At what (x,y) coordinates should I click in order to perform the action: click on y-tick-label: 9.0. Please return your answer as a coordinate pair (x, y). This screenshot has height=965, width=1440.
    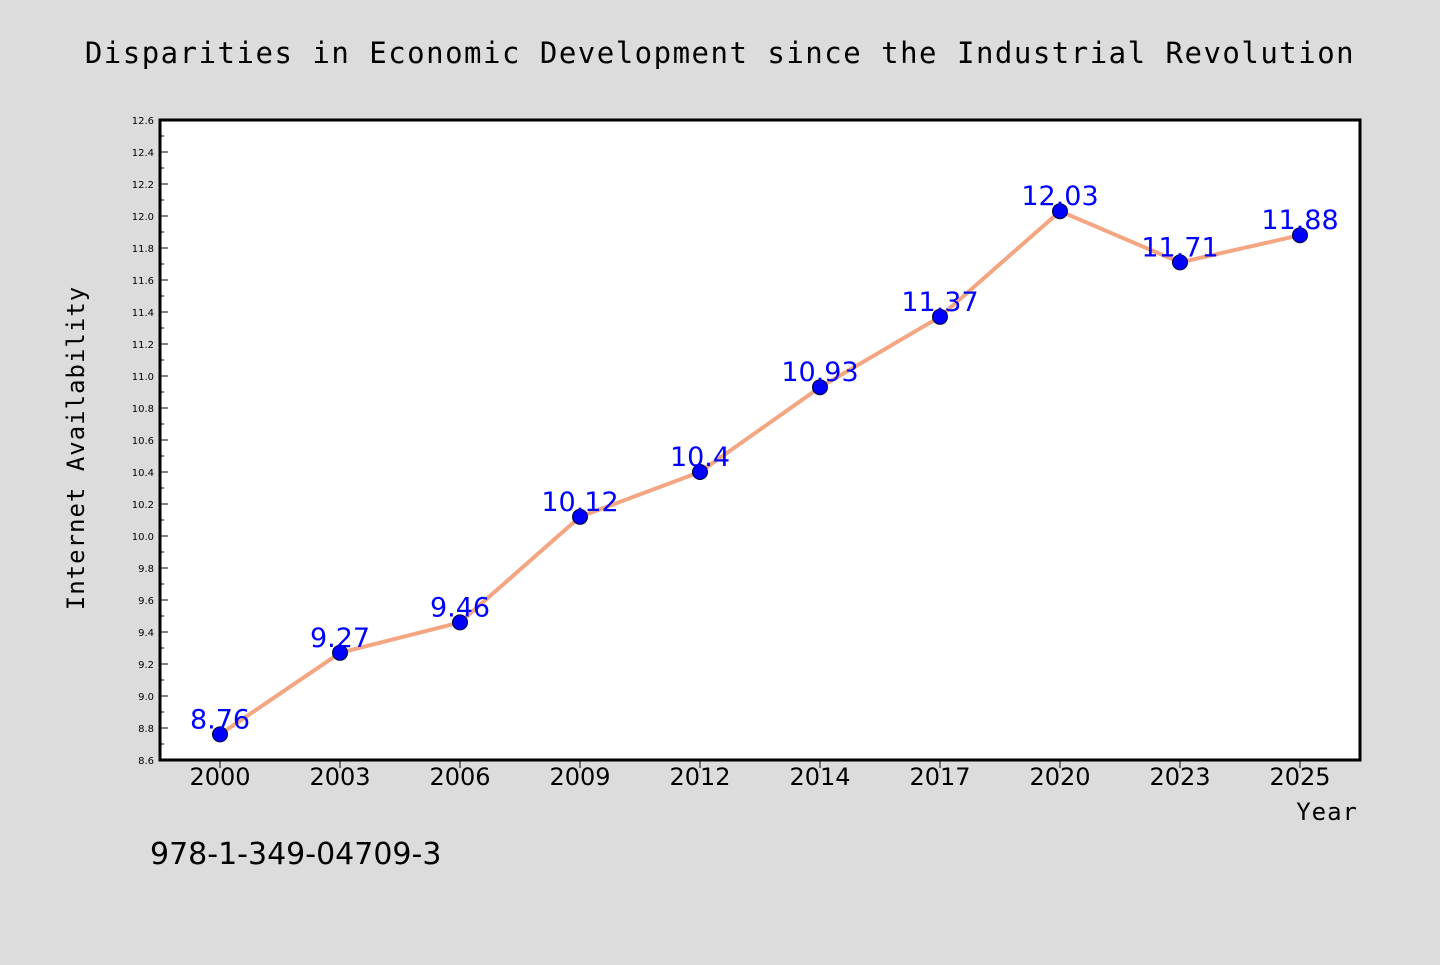
    Looking at the image, I should click on (146, 697).